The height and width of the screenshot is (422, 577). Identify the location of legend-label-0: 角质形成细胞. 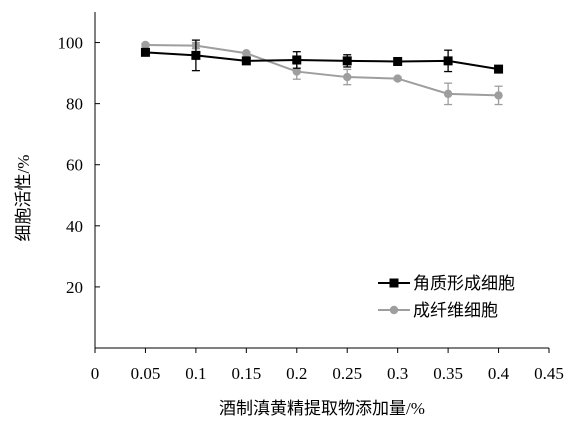
(464, 283).